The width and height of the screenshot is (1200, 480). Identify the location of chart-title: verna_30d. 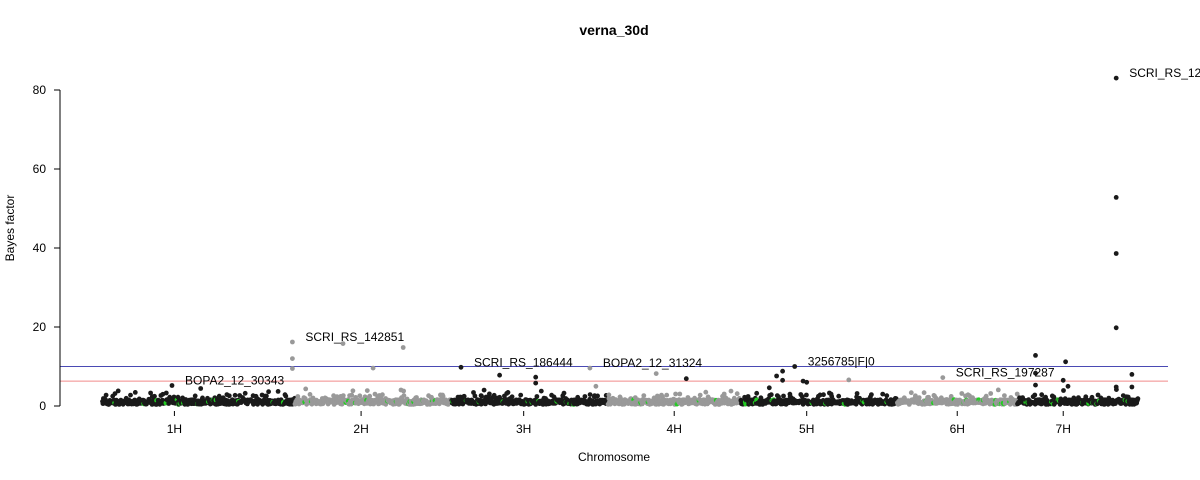
(613, 30).